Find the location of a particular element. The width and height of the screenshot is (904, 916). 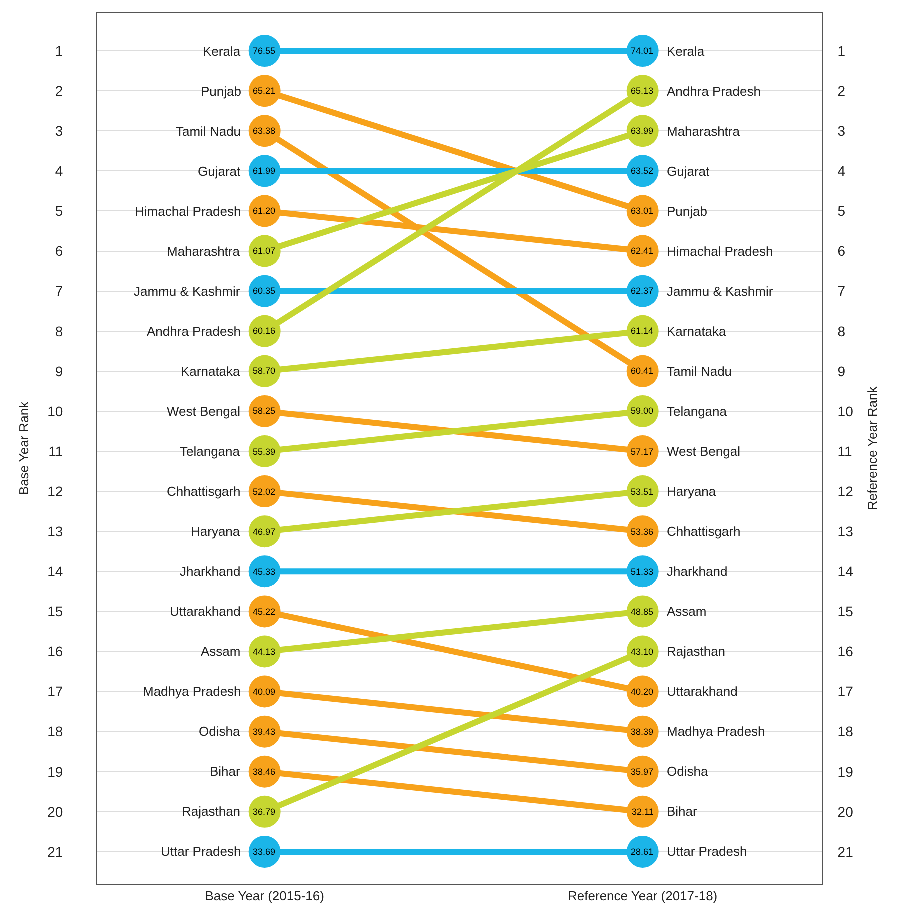

annotation: 40.09 is located at coordinates (264, 692).